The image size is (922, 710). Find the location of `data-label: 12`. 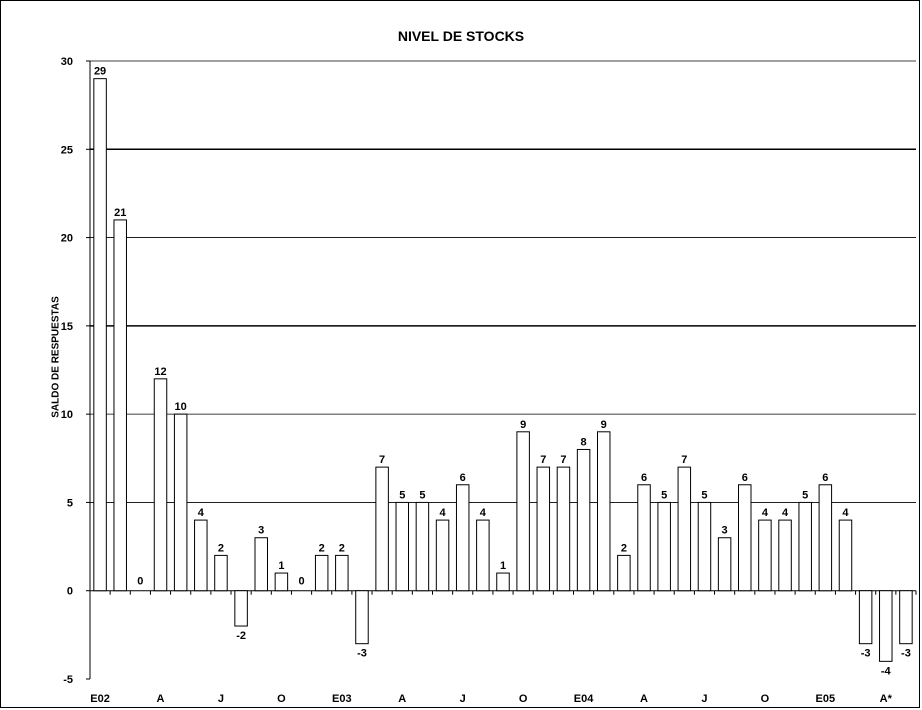

data-label: 12 is located at coordinates (160, 372).